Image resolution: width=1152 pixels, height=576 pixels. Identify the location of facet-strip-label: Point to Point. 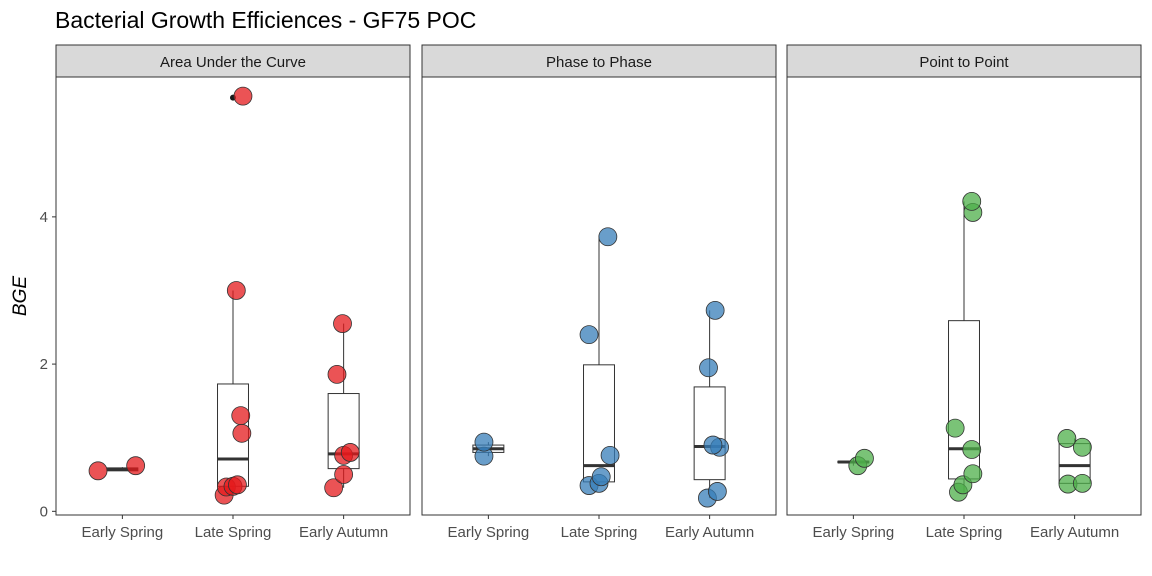
(964, 62).